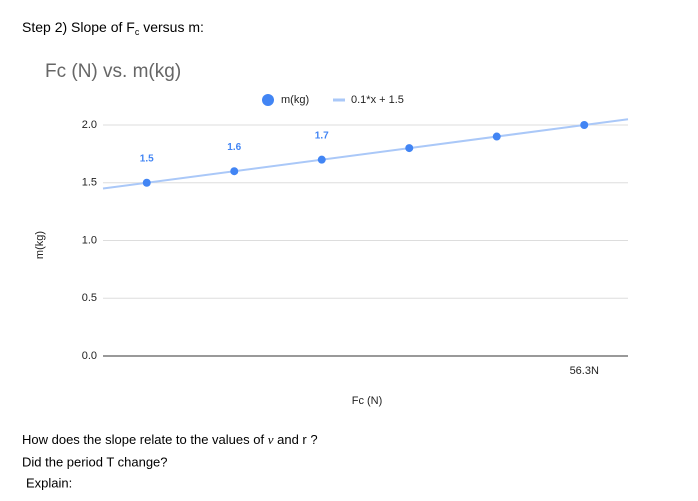 The width and height of the screenshot is (698, 501). What do you see at coordinates (271, 439) in the screenshot?
I see `question-symbol: v` at bounding box center [271, 439].